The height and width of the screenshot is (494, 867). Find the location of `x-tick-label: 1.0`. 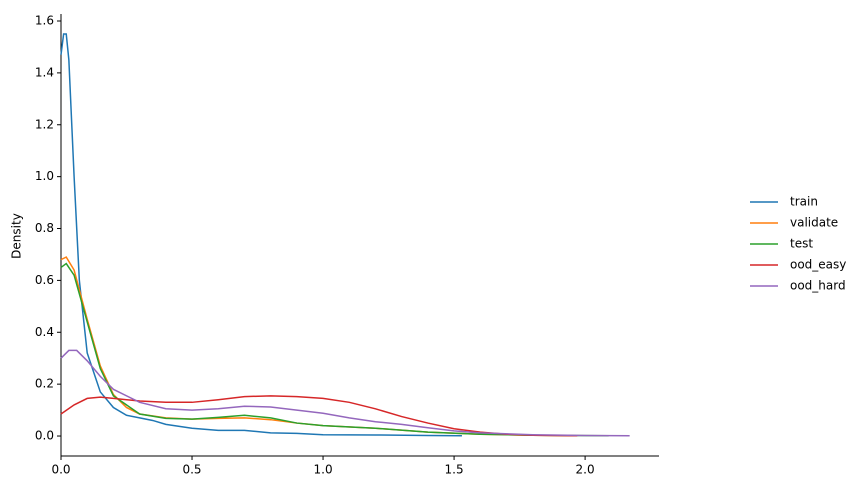

x-tick-label: 1.0 is located at coordinates (323, 470).